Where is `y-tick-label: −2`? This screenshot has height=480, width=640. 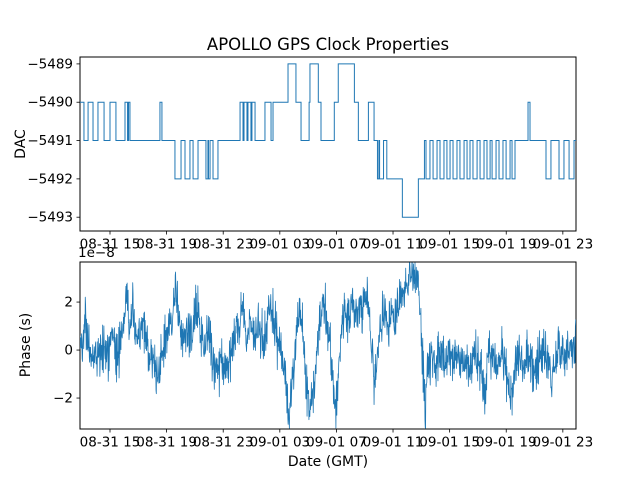
y-tick-label: −2 is located at coordinates (63, 399).